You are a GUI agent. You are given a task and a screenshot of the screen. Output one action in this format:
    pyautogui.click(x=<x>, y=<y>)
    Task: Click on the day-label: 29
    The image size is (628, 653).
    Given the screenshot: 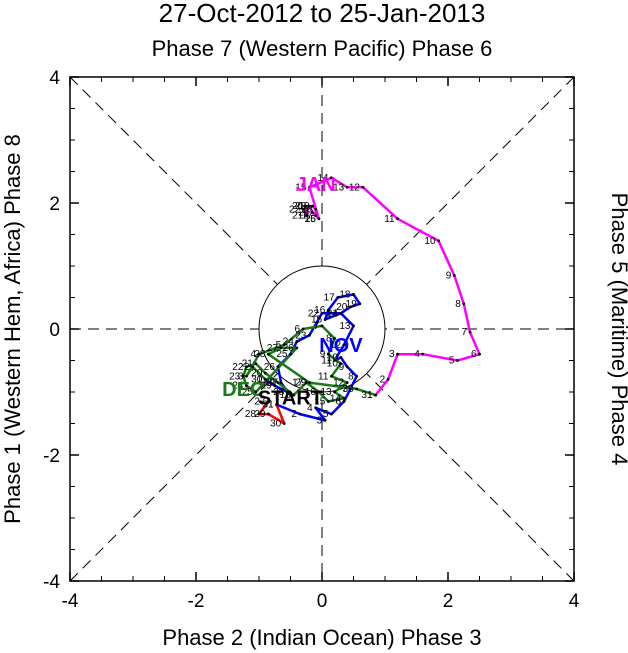 What is the action you would take?
    pyautogui.click(x=267, y=386)
    